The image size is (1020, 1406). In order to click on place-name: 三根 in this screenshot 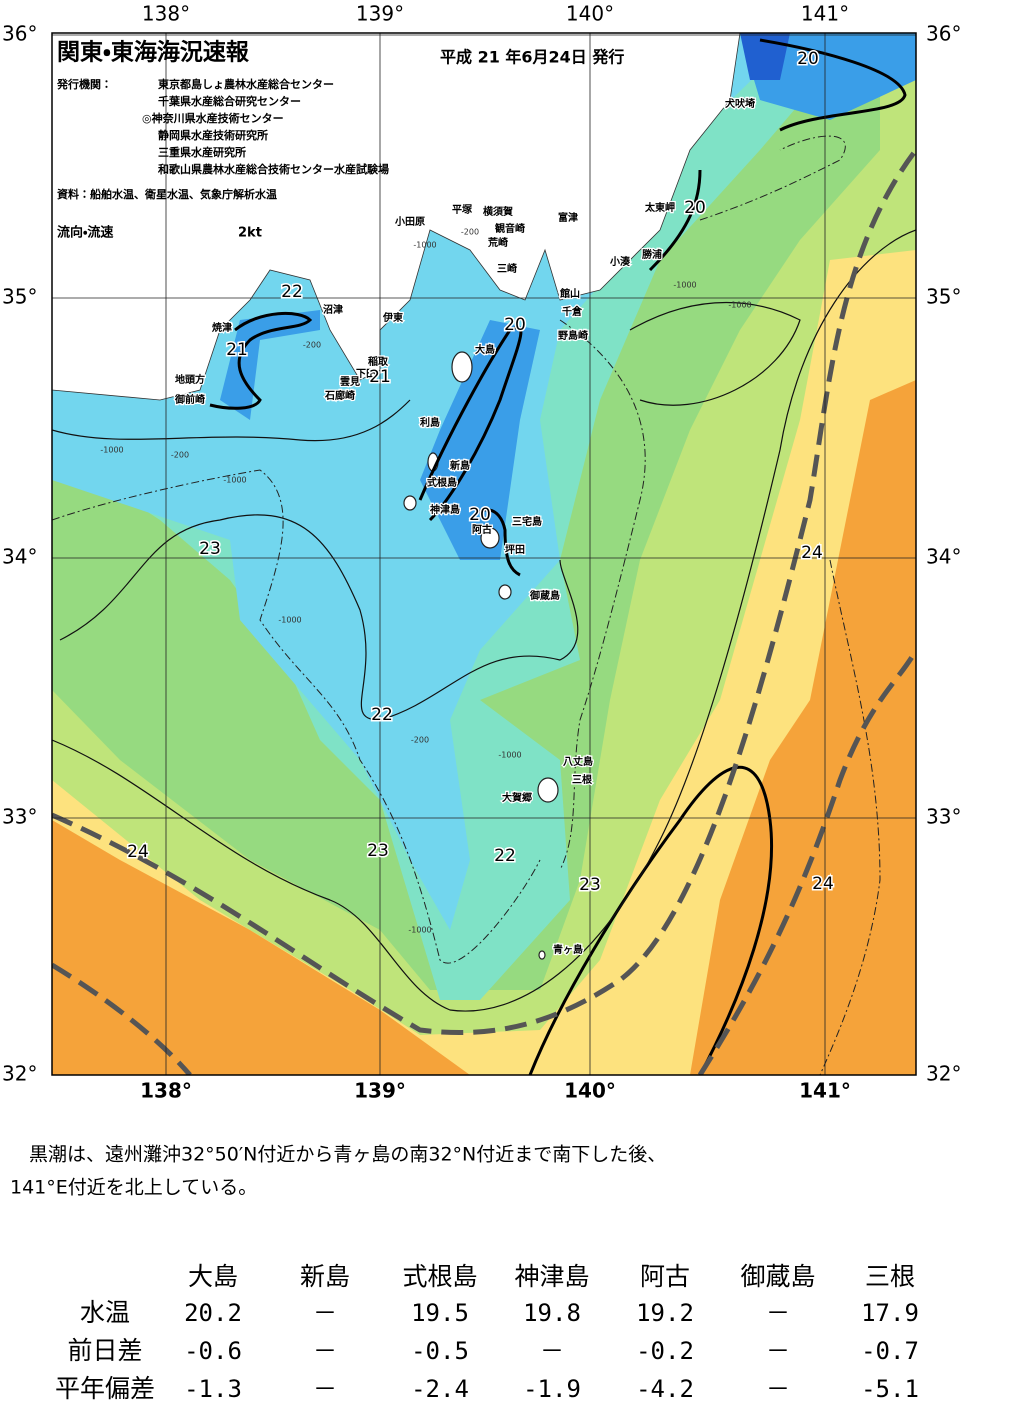, I will do `click(582, 779)`.